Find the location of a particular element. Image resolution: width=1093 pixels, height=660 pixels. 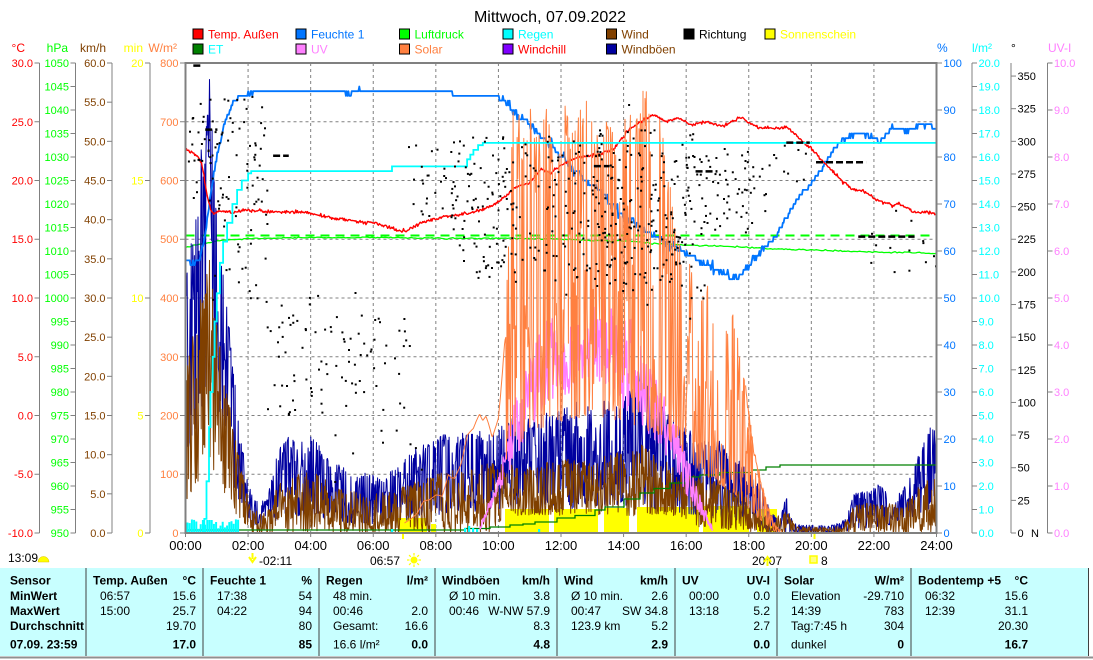

svg-text: 16.7 is located at coordinates (1017, 645).